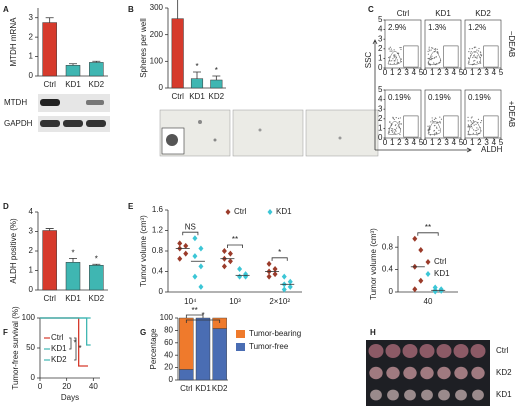 The height and width of the screenshot is (410, 520). I want to click on gate-percent: 1.3%, so click(437, 27).